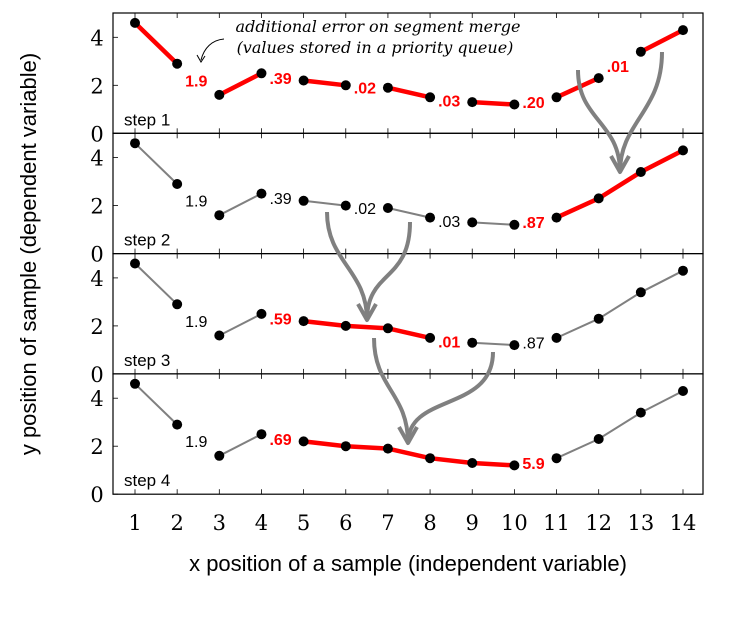  Describe the element at coordinates (280, 440) in the screenshot. I see `merge-cost-label: .69` at that location.